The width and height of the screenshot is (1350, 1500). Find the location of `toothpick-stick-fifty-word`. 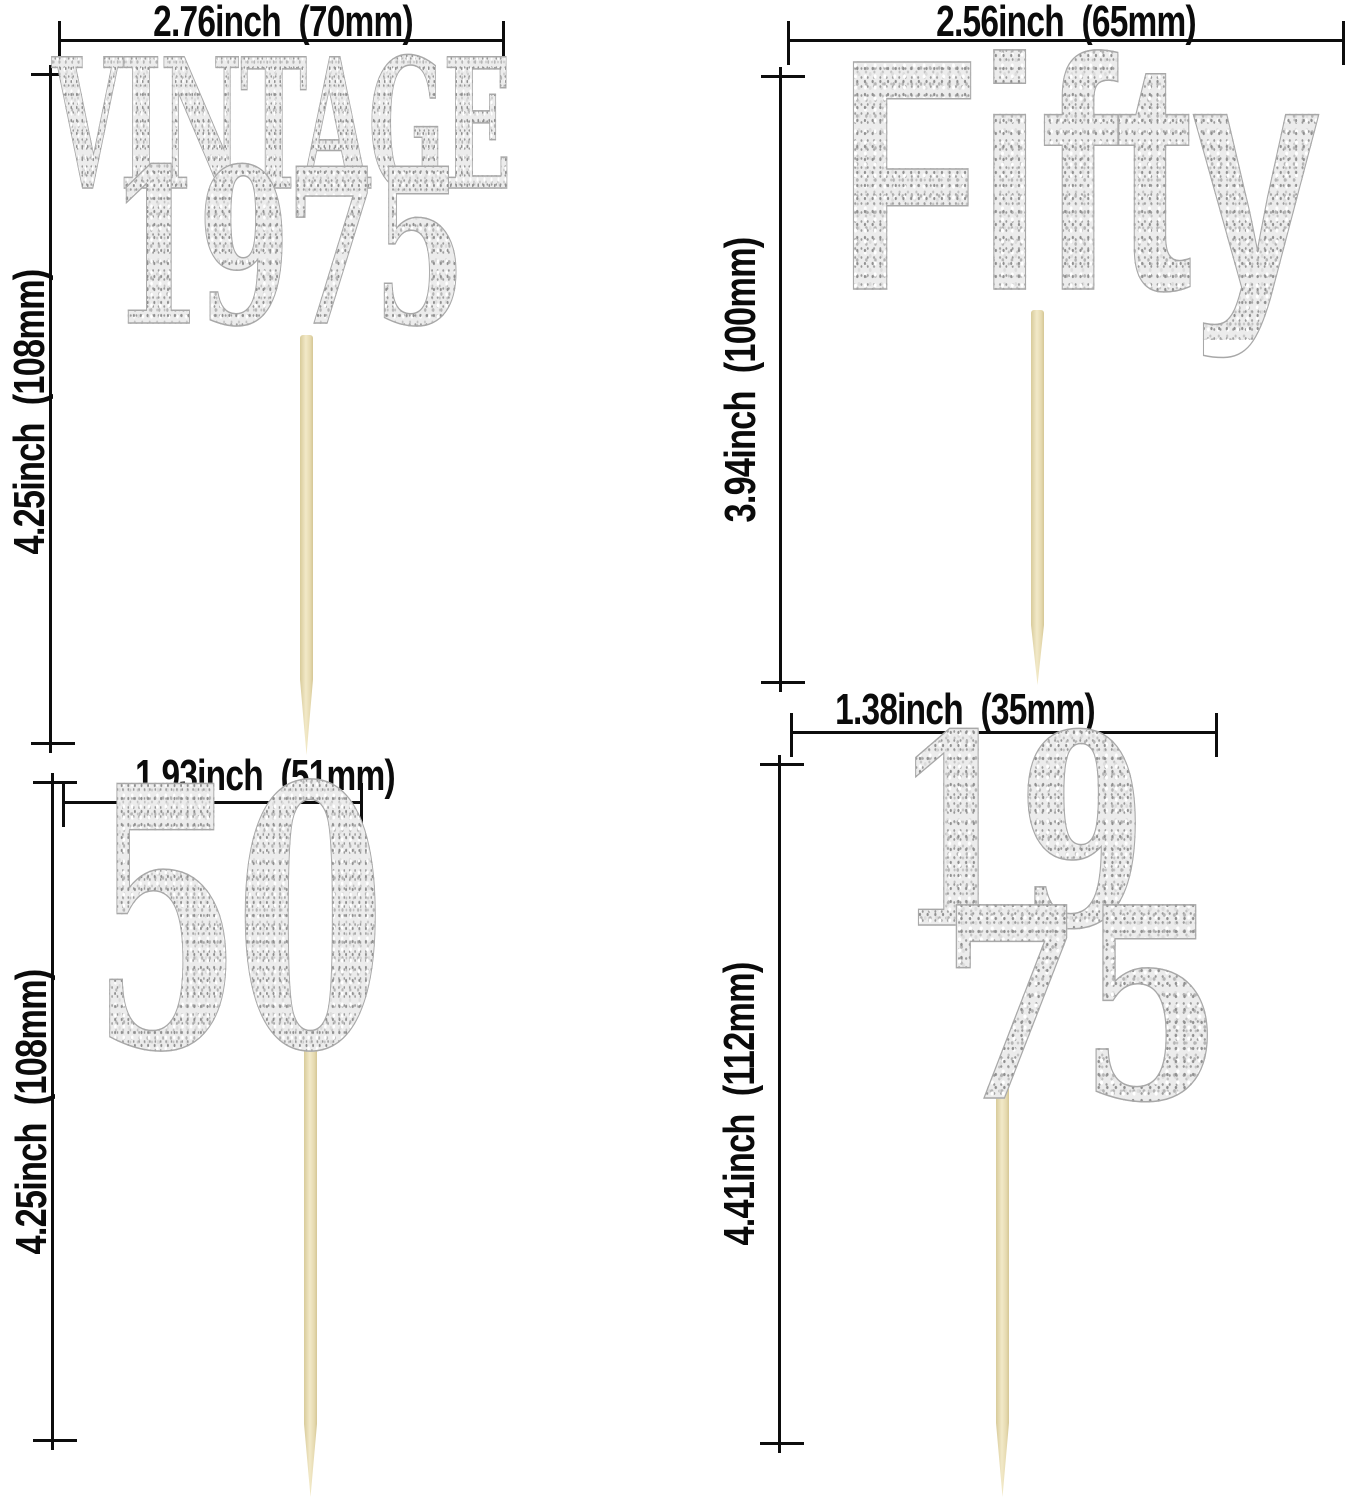

toothpick-stick-fifty-word is located at coordinates (1037, 497).